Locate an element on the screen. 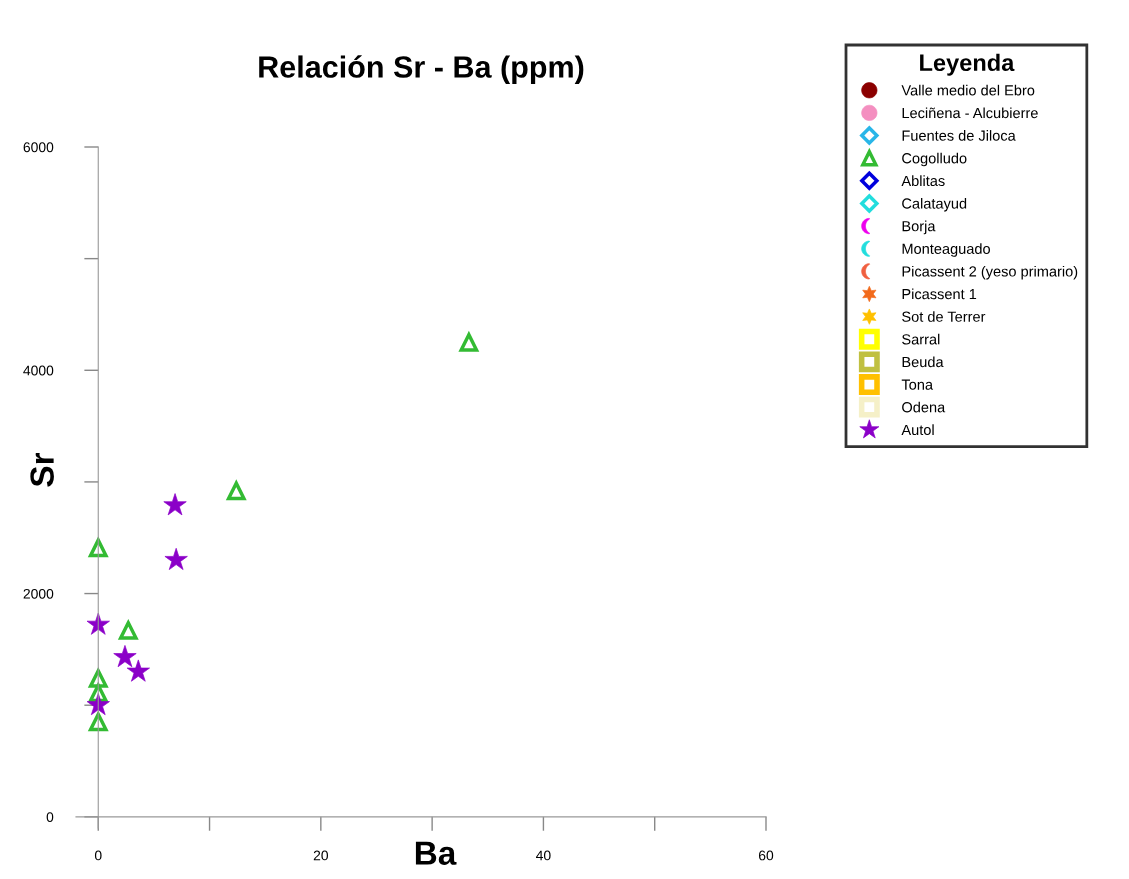 The height and width of the screenshot is (879, 1129). y-axis-title: Sr is located at coordinates (42, 469).